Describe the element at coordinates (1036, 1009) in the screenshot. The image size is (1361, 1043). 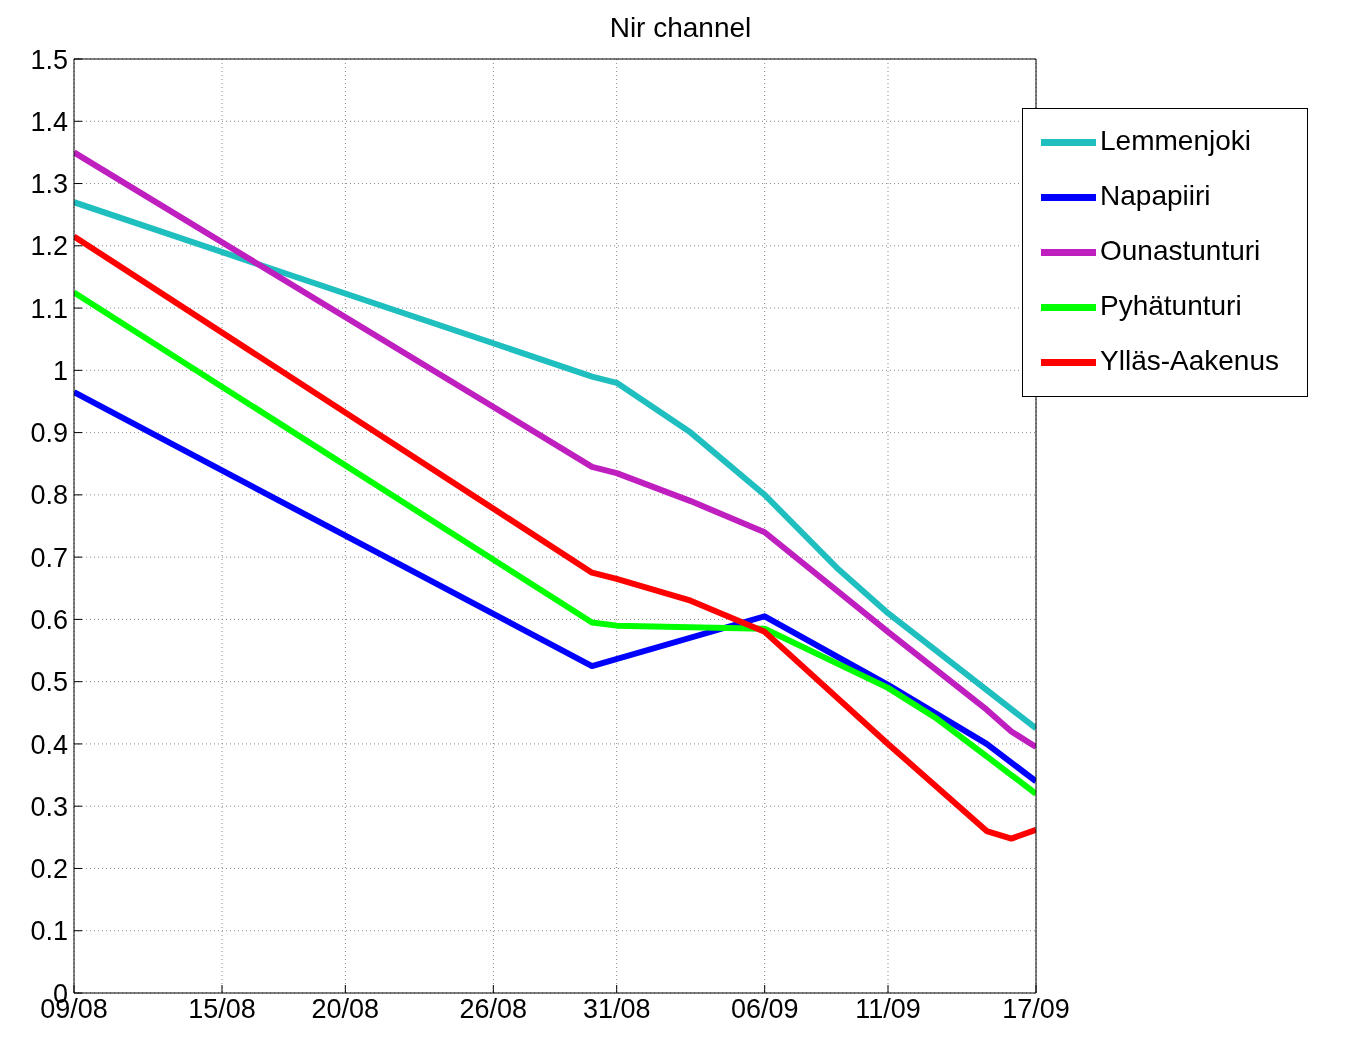
I see `x-tick-label: 17/09` at that location.